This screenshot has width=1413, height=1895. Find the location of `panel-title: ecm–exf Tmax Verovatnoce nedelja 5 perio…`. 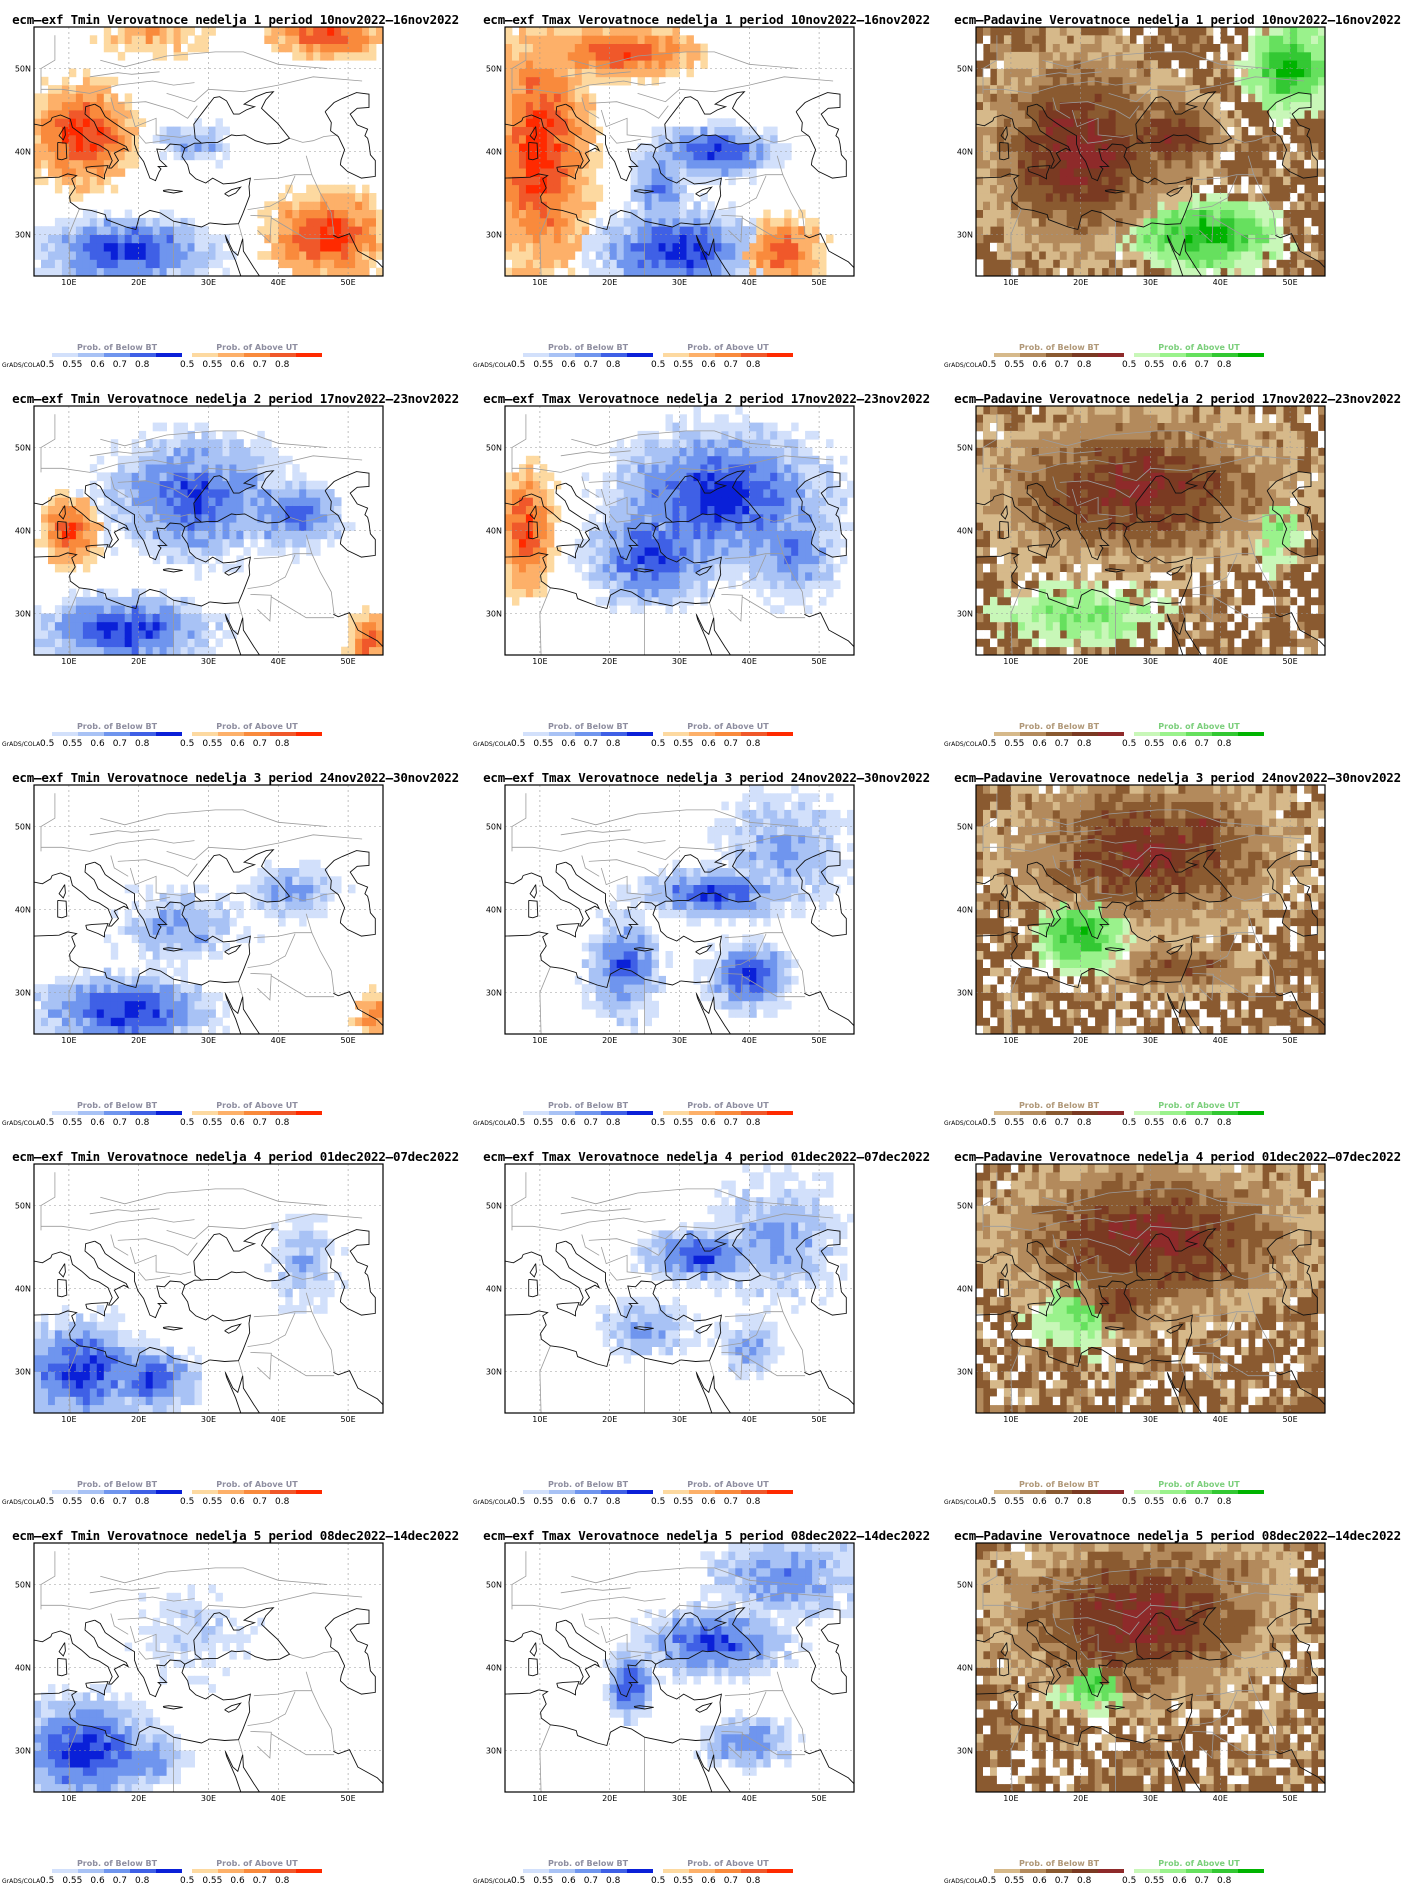

panel-title: ecm–exf Tmax Verovatnoce nedelja 5 perio… is located at coordinates (706, 1535).